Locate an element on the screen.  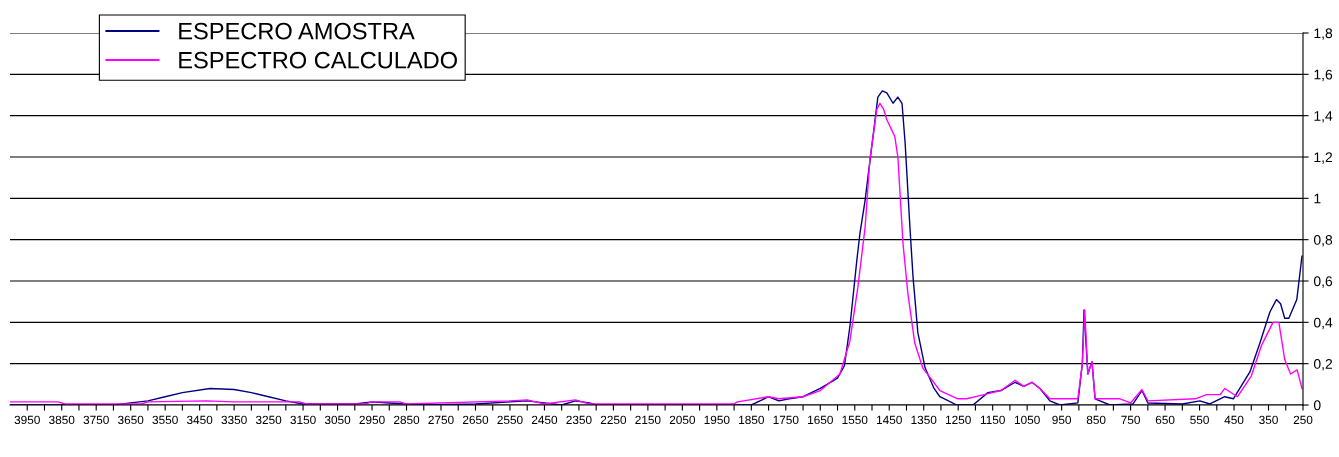
y-tick-label: 1,8 is located at coordinates (1323, 34).